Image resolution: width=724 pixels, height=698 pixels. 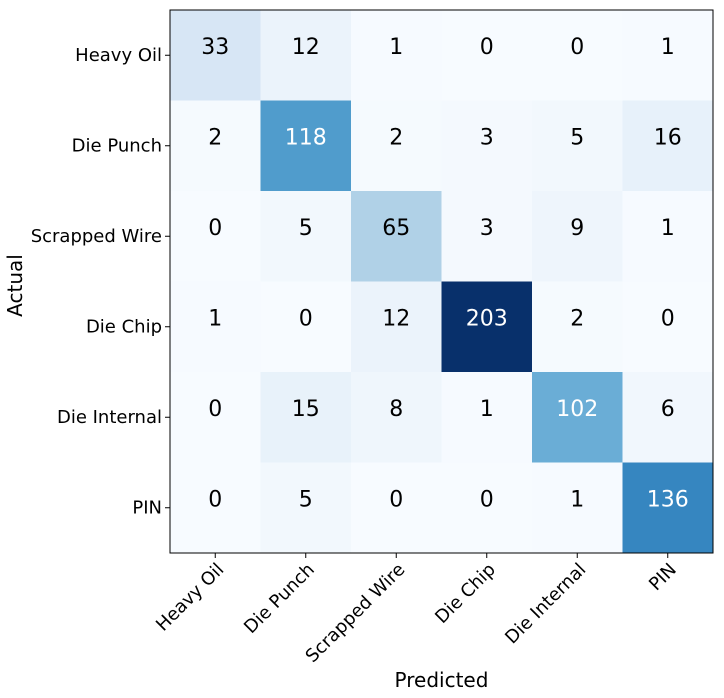 I want to click on cell-value-label: 65, so click(x=396, y=228).